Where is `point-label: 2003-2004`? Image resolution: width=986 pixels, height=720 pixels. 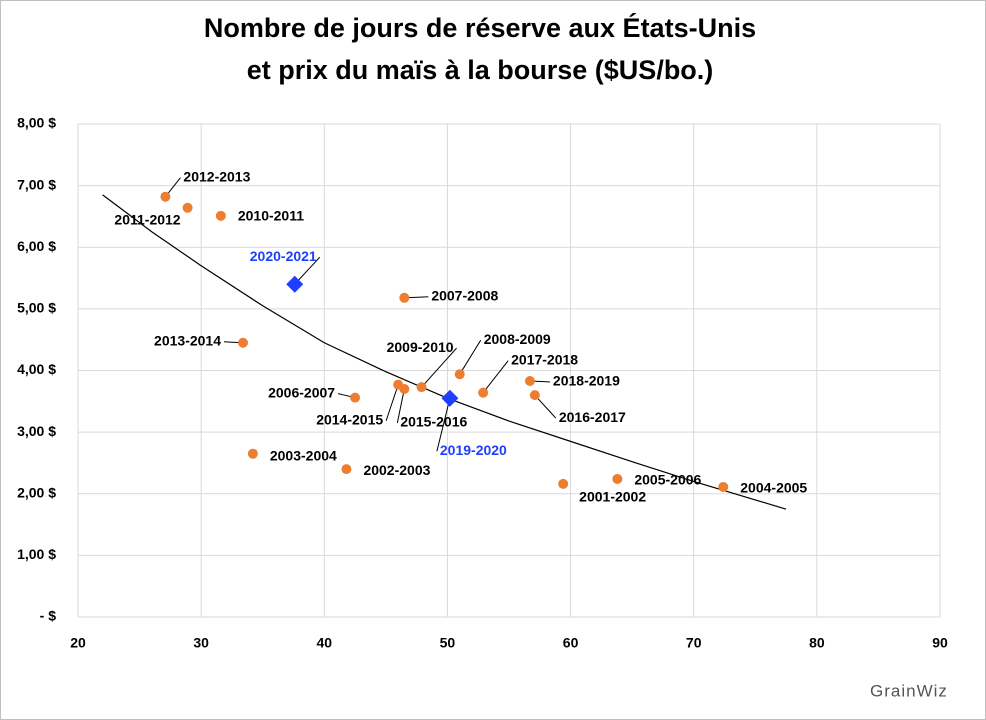
point-label: 2003-2004 is located at coordinates (303, 455).